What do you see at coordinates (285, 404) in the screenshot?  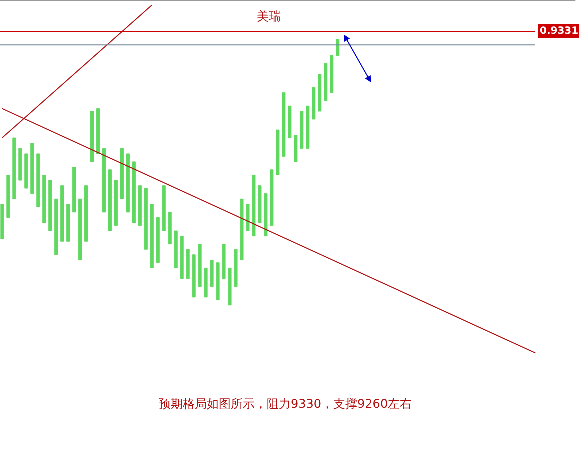 I see `text: 预期格局如图所示，阻力9330，支撑9260左右` at bounding box center [285, 404].